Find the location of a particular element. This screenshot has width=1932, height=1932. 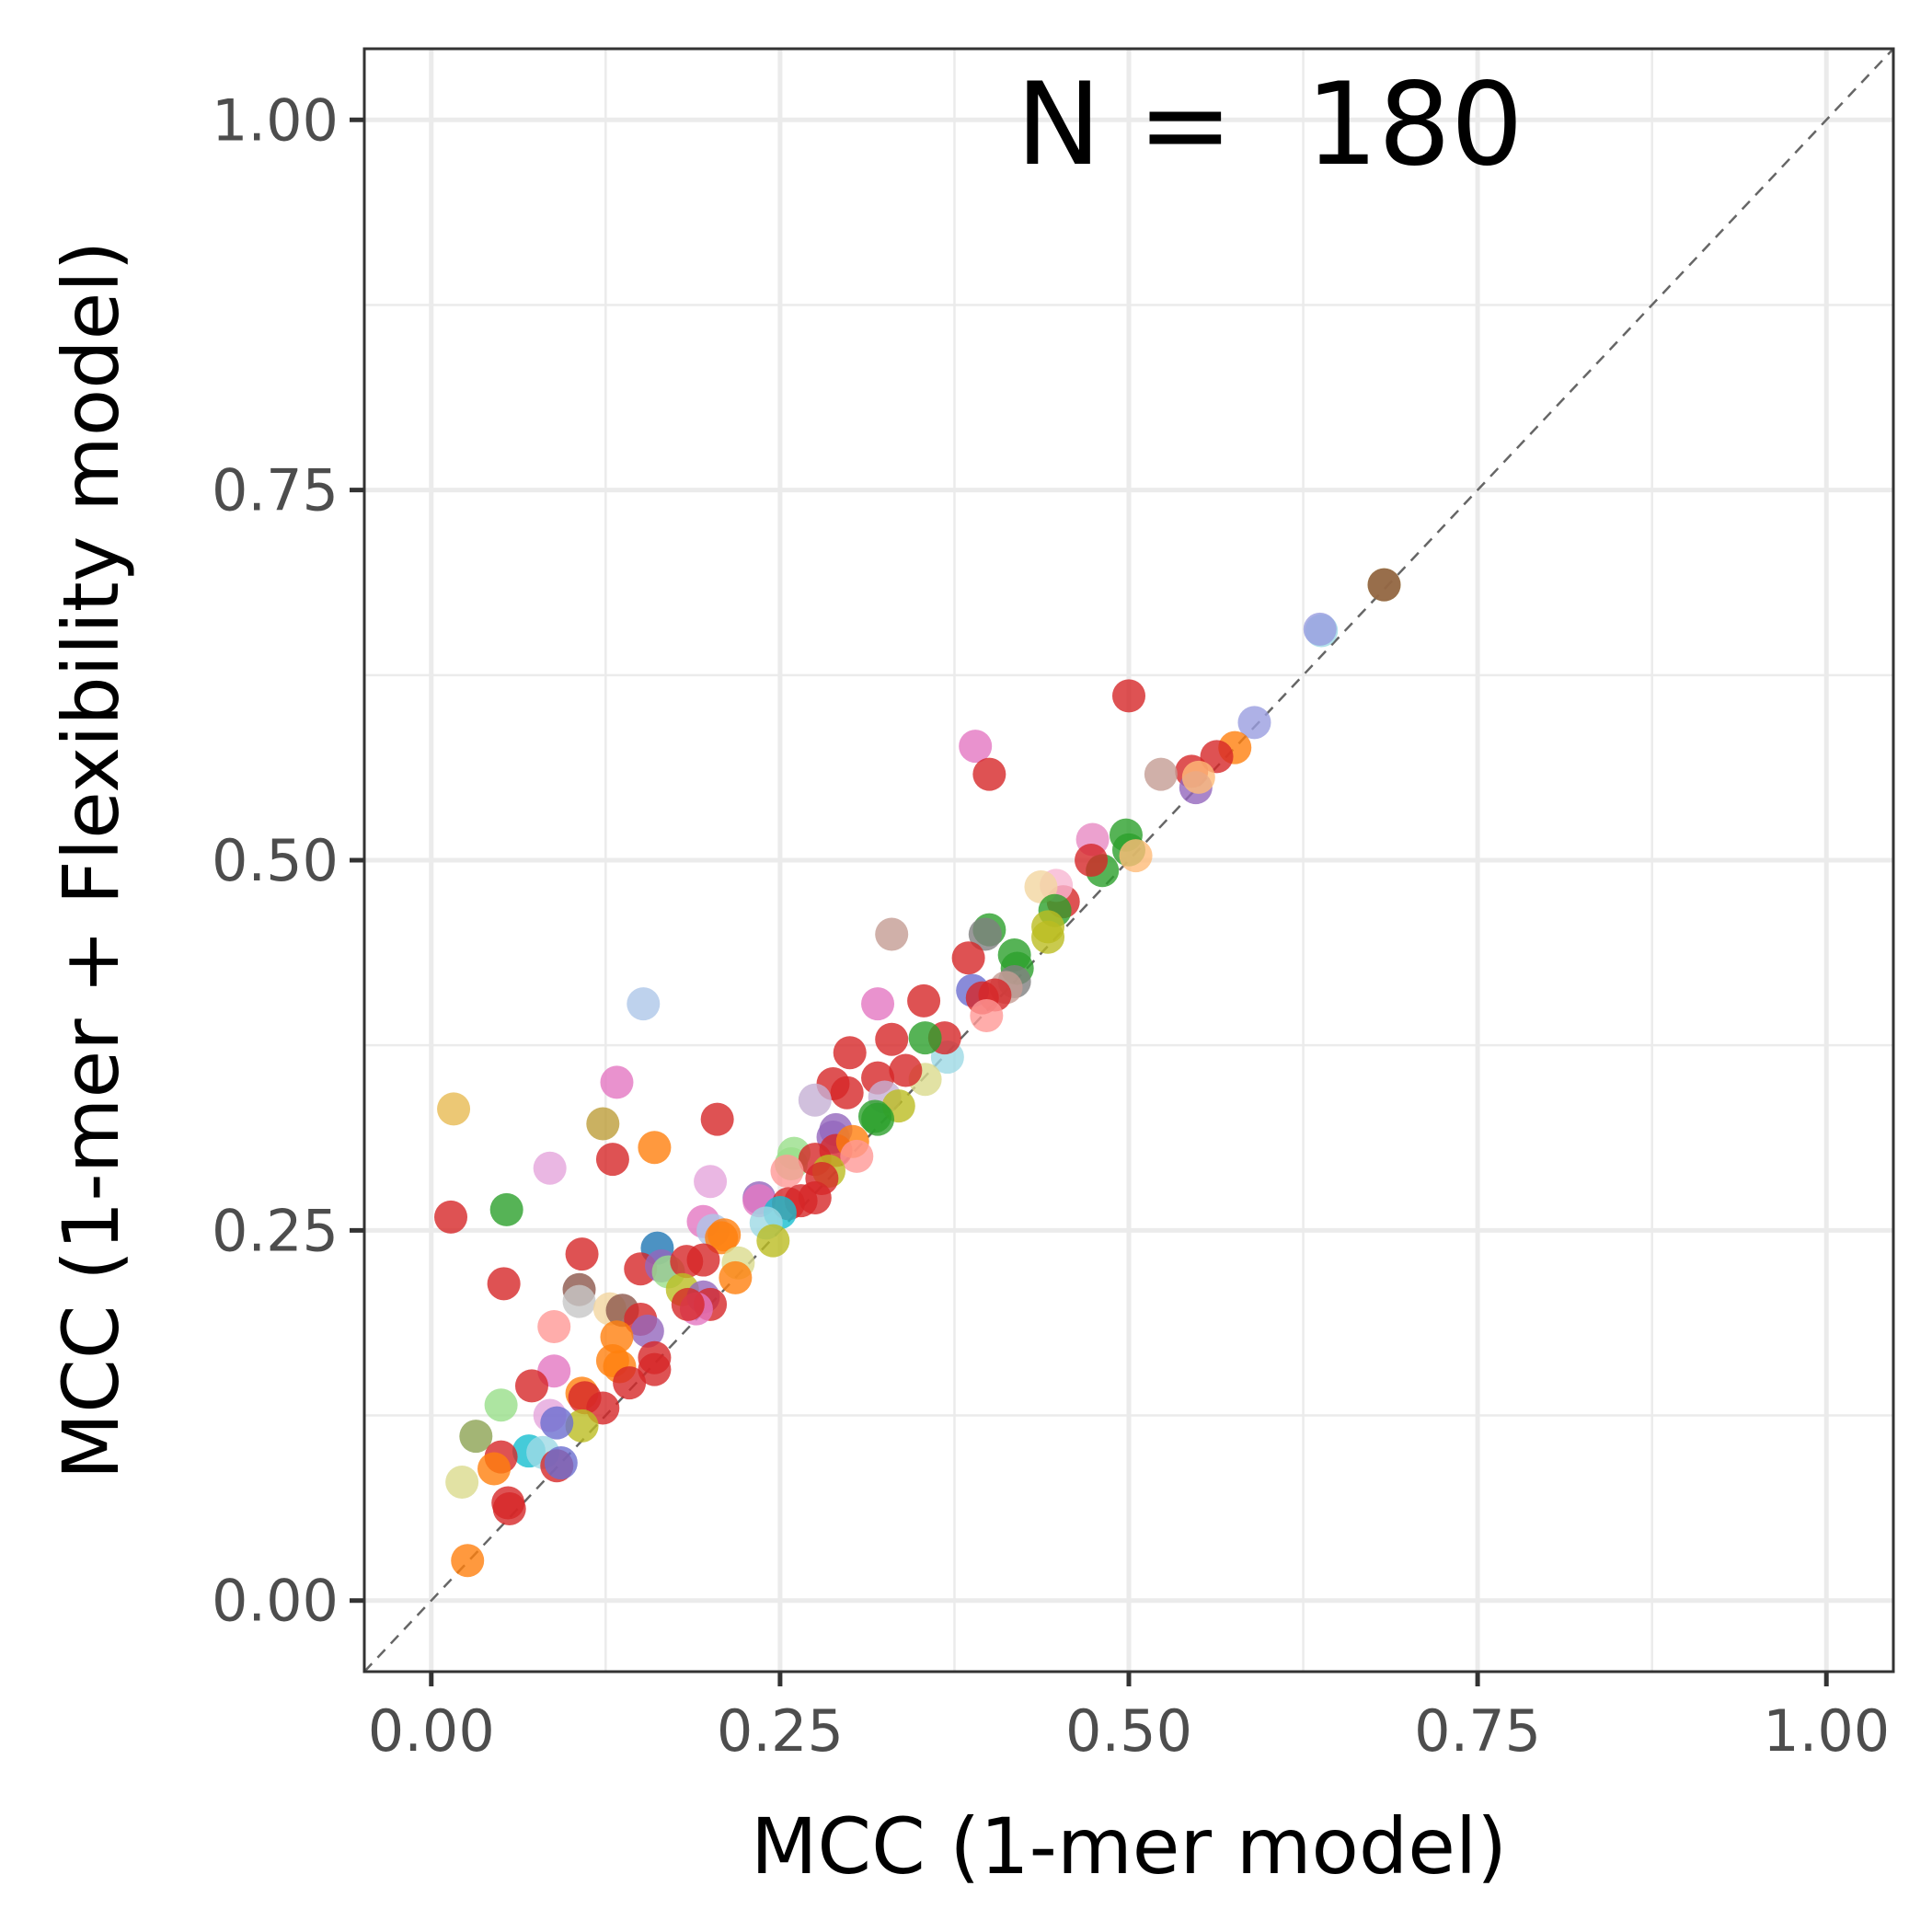

x-tick-label: 1.00 is located at coordinates (1826, 1731).